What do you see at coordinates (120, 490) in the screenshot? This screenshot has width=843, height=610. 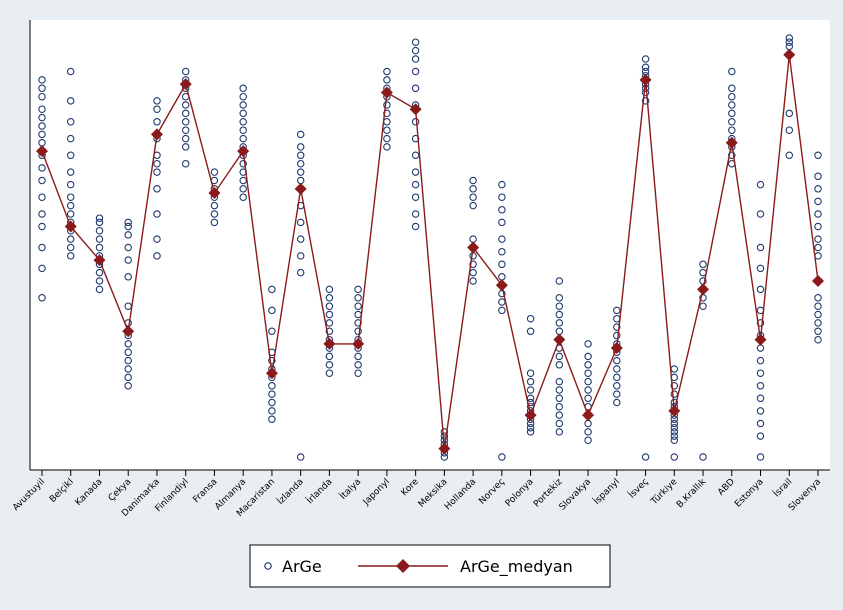 I see `x-tick-label: Çekya` at bounding box center [120, 490].